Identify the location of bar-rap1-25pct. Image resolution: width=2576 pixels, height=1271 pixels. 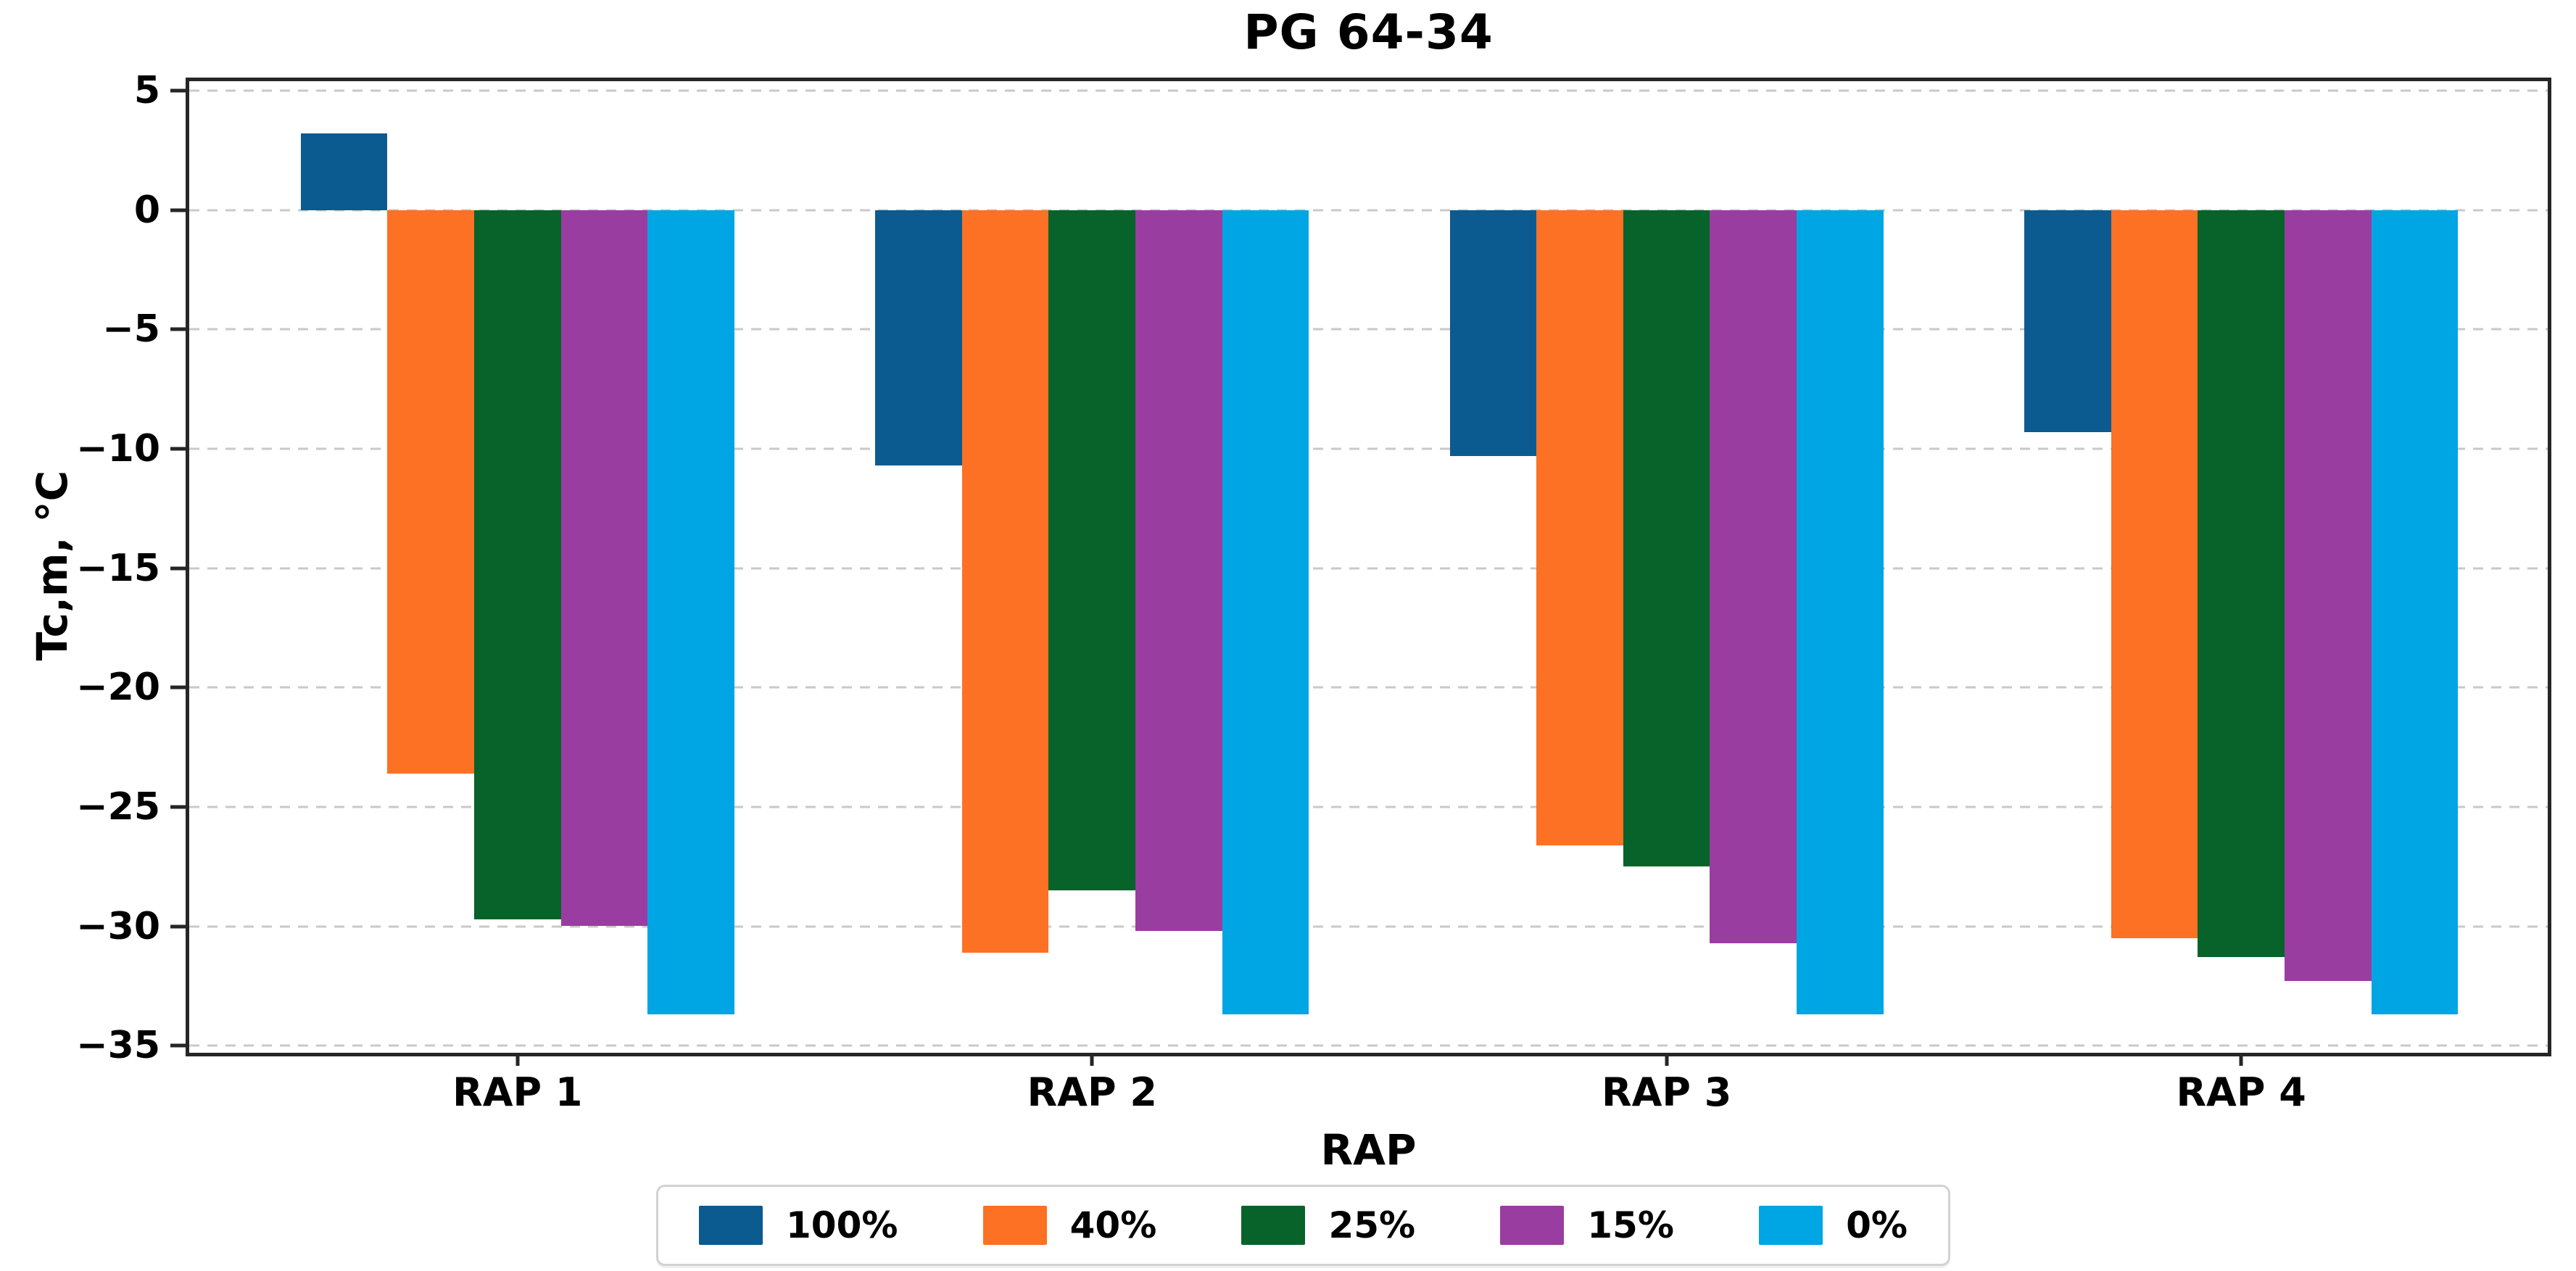
(517, 564).